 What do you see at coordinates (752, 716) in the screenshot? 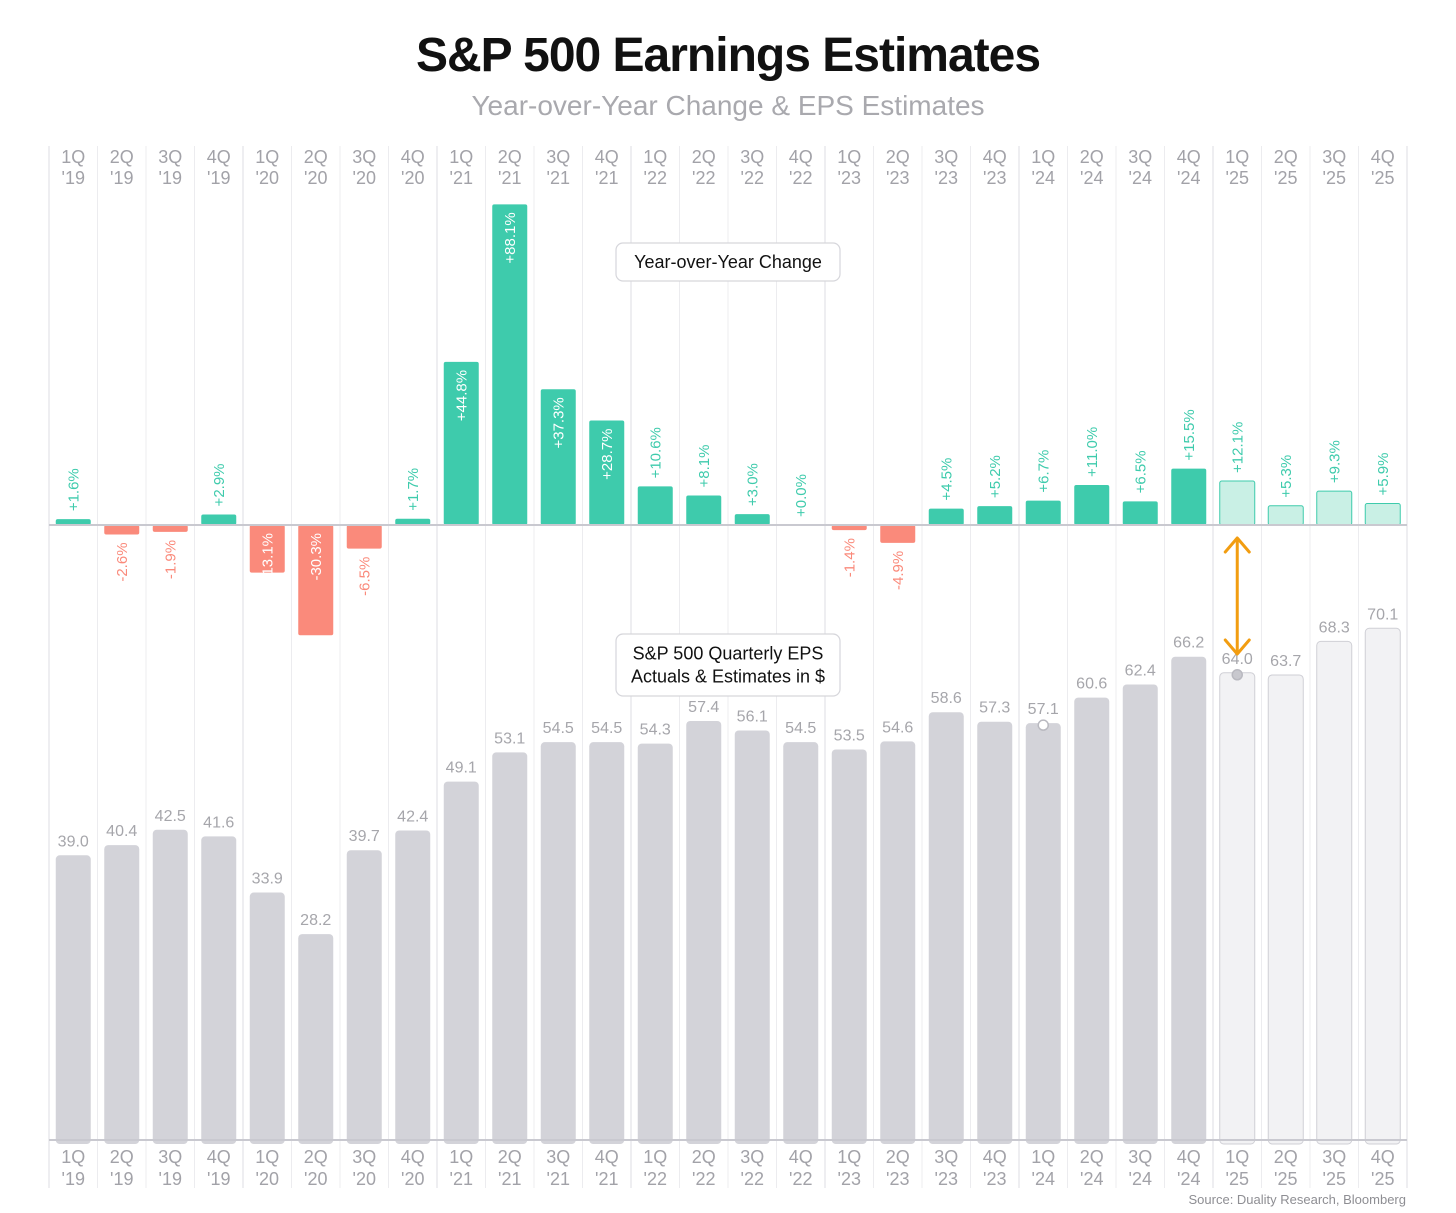
I see `eps-value-label: 56.1` at bounding box center [752, 716].